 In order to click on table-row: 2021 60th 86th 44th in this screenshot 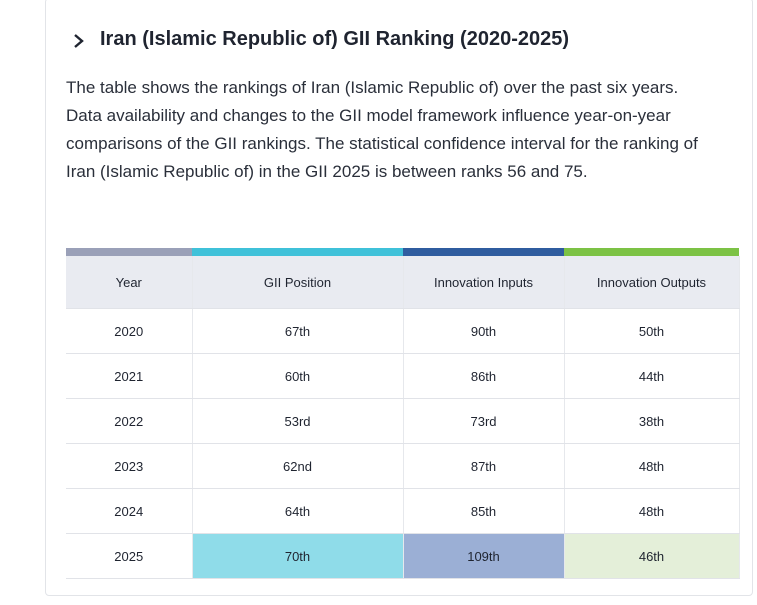, I will do `click(403, 376)`.